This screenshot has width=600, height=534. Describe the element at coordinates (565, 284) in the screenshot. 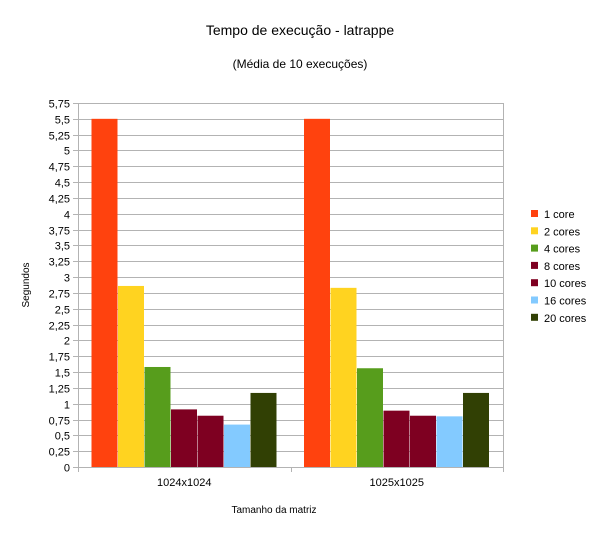

I see `legend-label: 10 cores` at that location.